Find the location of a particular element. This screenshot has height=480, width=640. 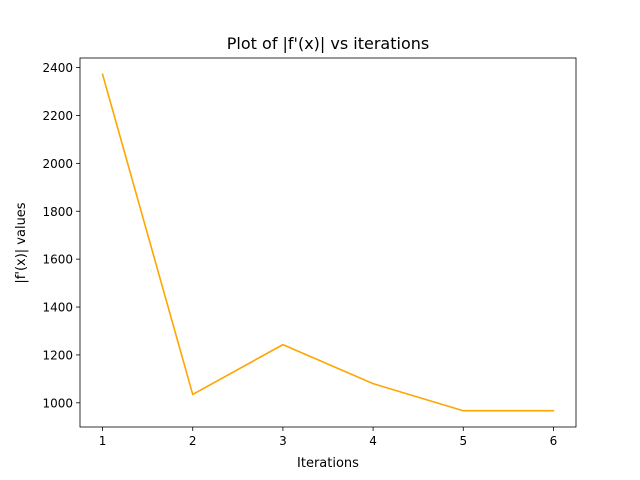

x-tick-label: 4 is located at coordinates (373, 441).